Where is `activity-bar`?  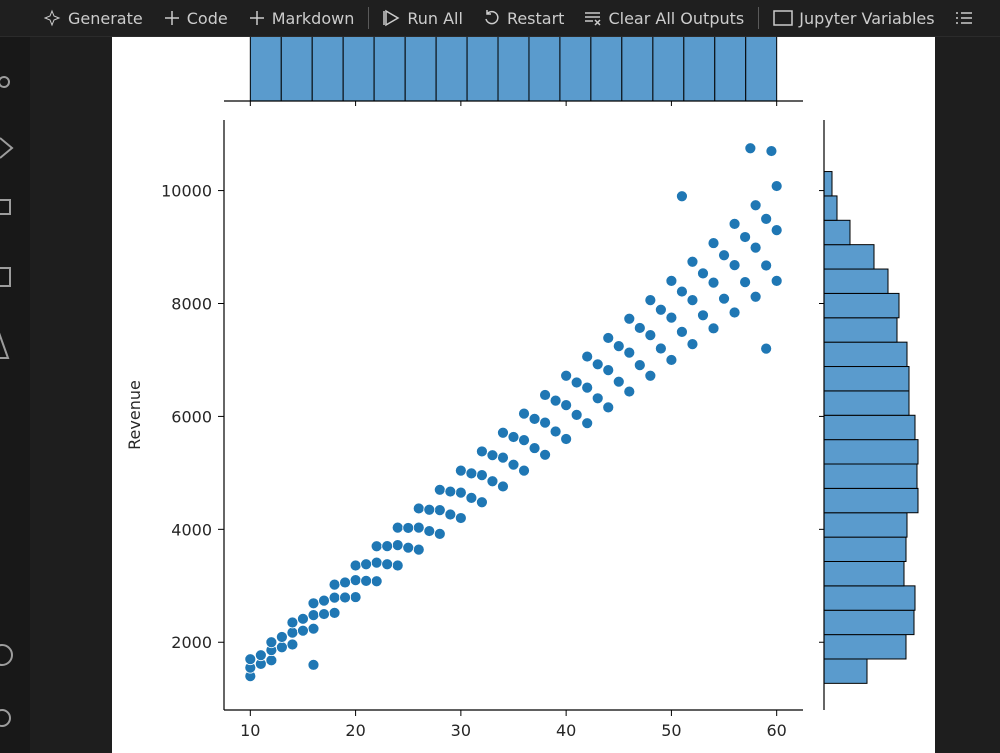
activity-bar is located at coordinates (15, 376).